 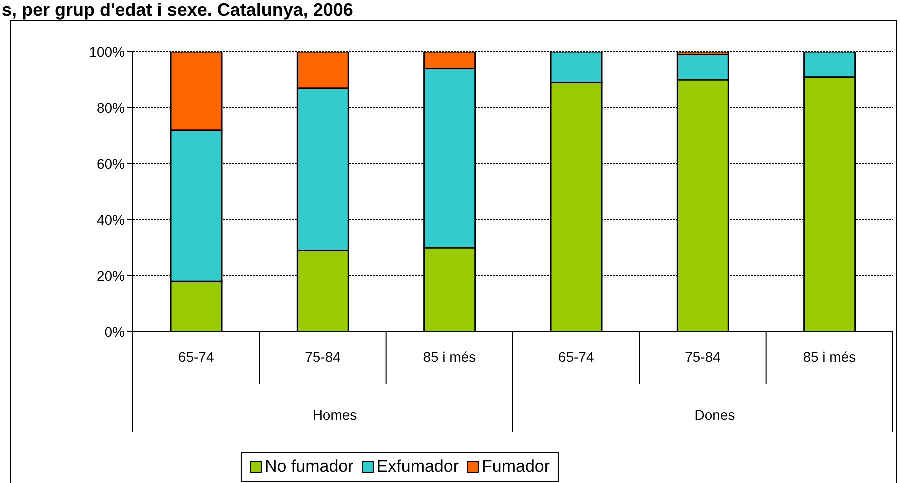 What do you see at coordinates (114, 332) in the screenshot?
I see `y-tick-label: 0%` at bounding box center [114, 332].